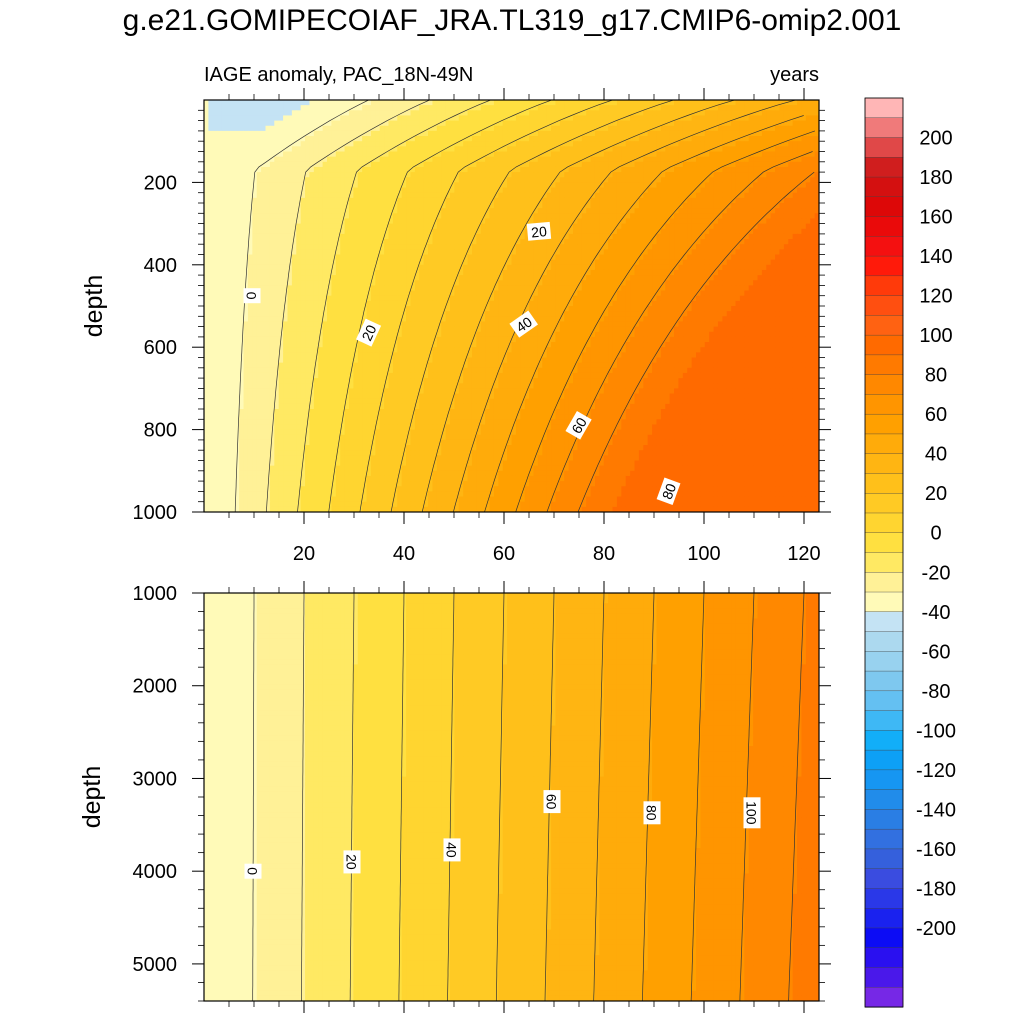 This screenshot has height=1024, width=1024. I want to click on contour-label-text: 100, so click(752, 813).